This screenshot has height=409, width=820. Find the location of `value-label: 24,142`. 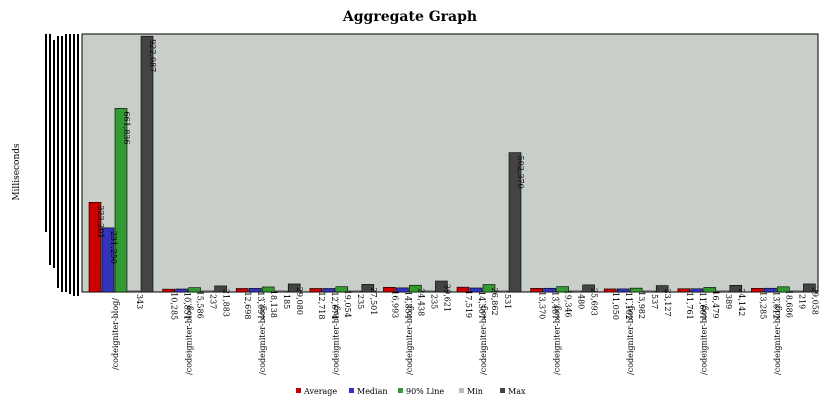

value-label: 24,142 is located at coordinates (741, 302).